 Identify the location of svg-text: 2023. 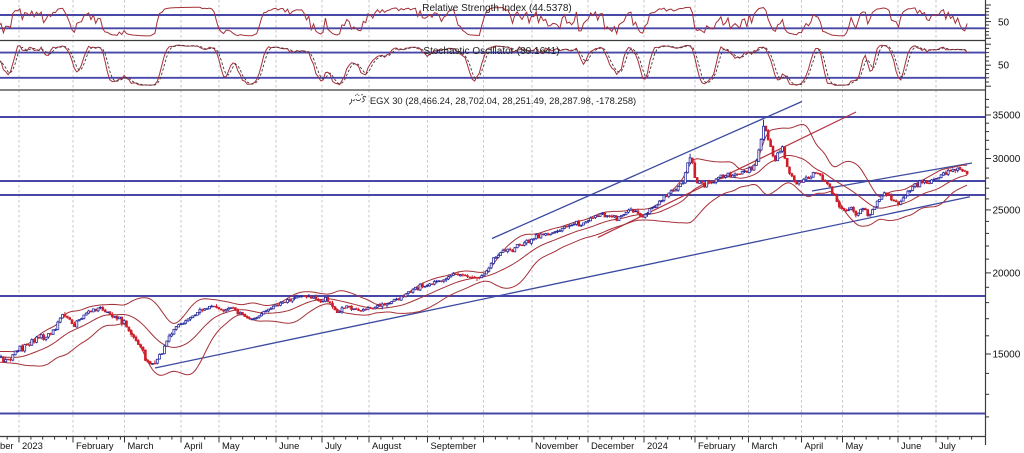
(32, 445).